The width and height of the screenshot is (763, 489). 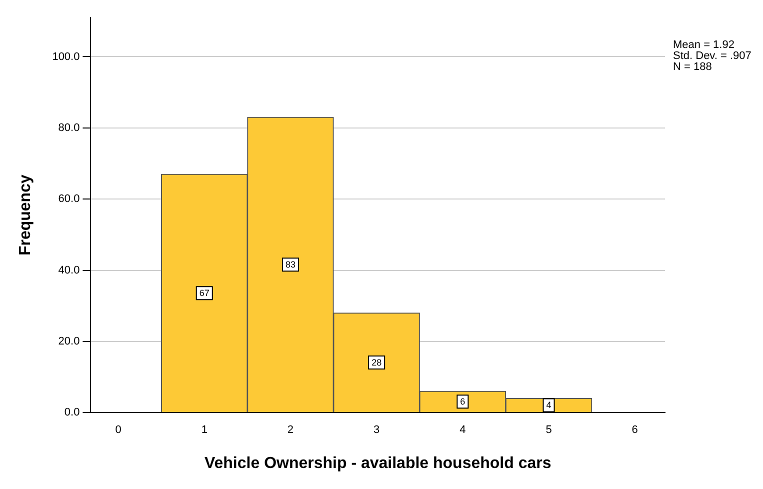 What do you see at coordinates (377, 430) in the screenshot?
I see `x-tick-label: 3` at bounding box center [377, 430].